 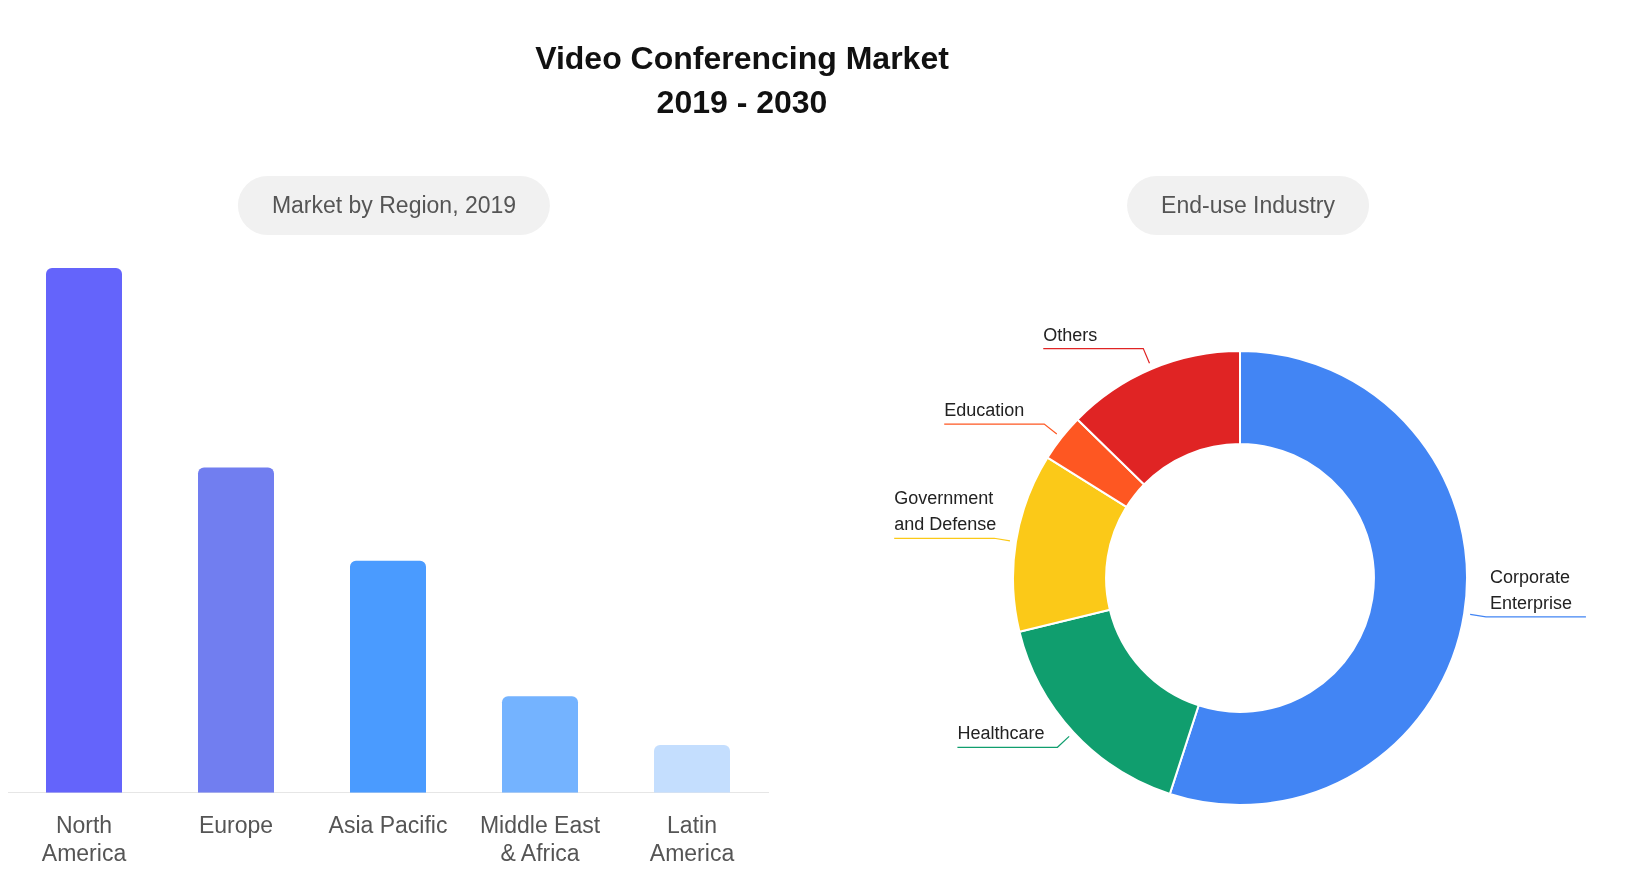 I want to click on x-tick-label: Europe, so click(x=236, y=824).